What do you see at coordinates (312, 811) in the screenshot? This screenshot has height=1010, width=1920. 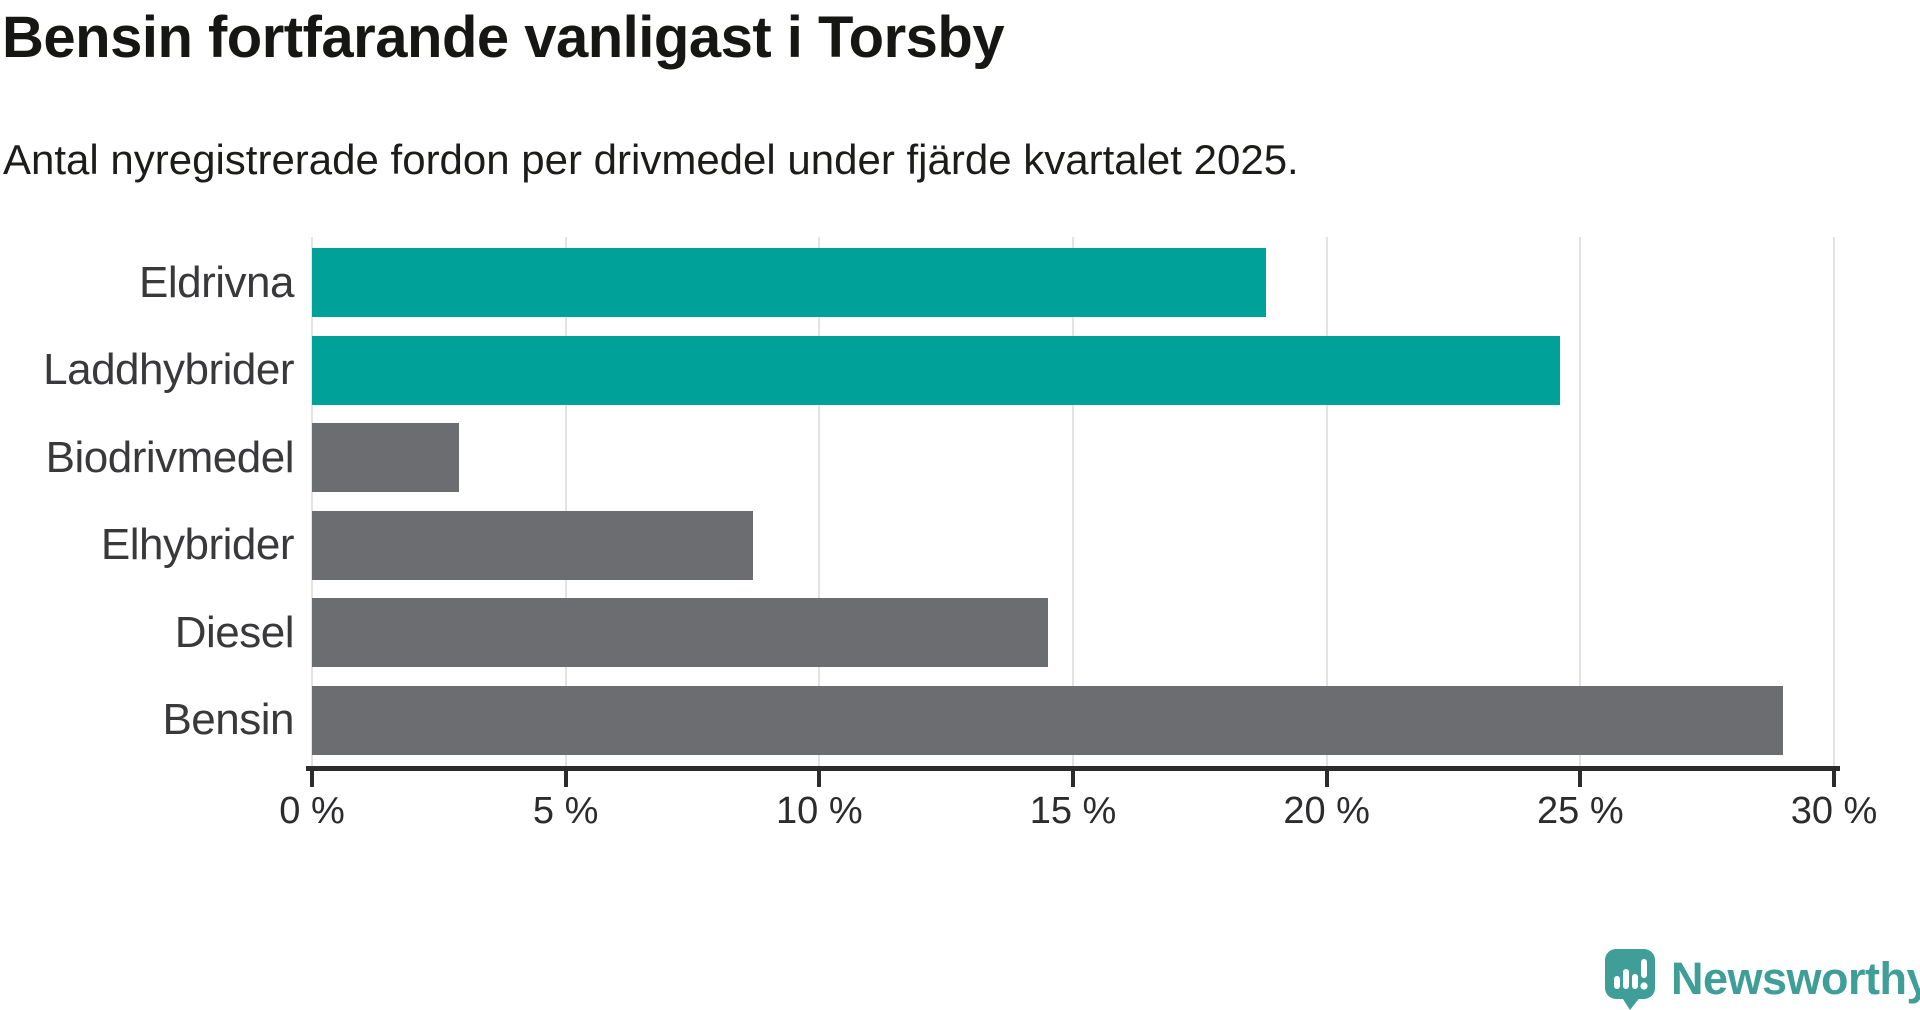 I see `x-tick-label: 0 %` at bounding box center [312, 811].